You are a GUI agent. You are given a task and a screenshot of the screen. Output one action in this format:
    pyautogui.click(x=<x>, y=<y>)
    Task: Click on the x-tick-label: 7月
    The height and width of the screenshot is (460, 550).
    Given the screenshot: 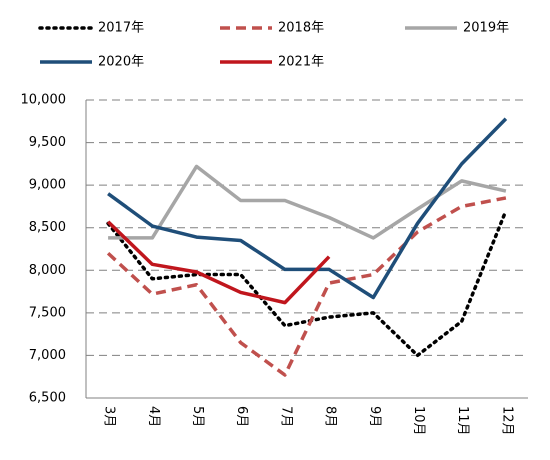 What is the action you would take?
    pyautogui.click(x=285, y=416)
    